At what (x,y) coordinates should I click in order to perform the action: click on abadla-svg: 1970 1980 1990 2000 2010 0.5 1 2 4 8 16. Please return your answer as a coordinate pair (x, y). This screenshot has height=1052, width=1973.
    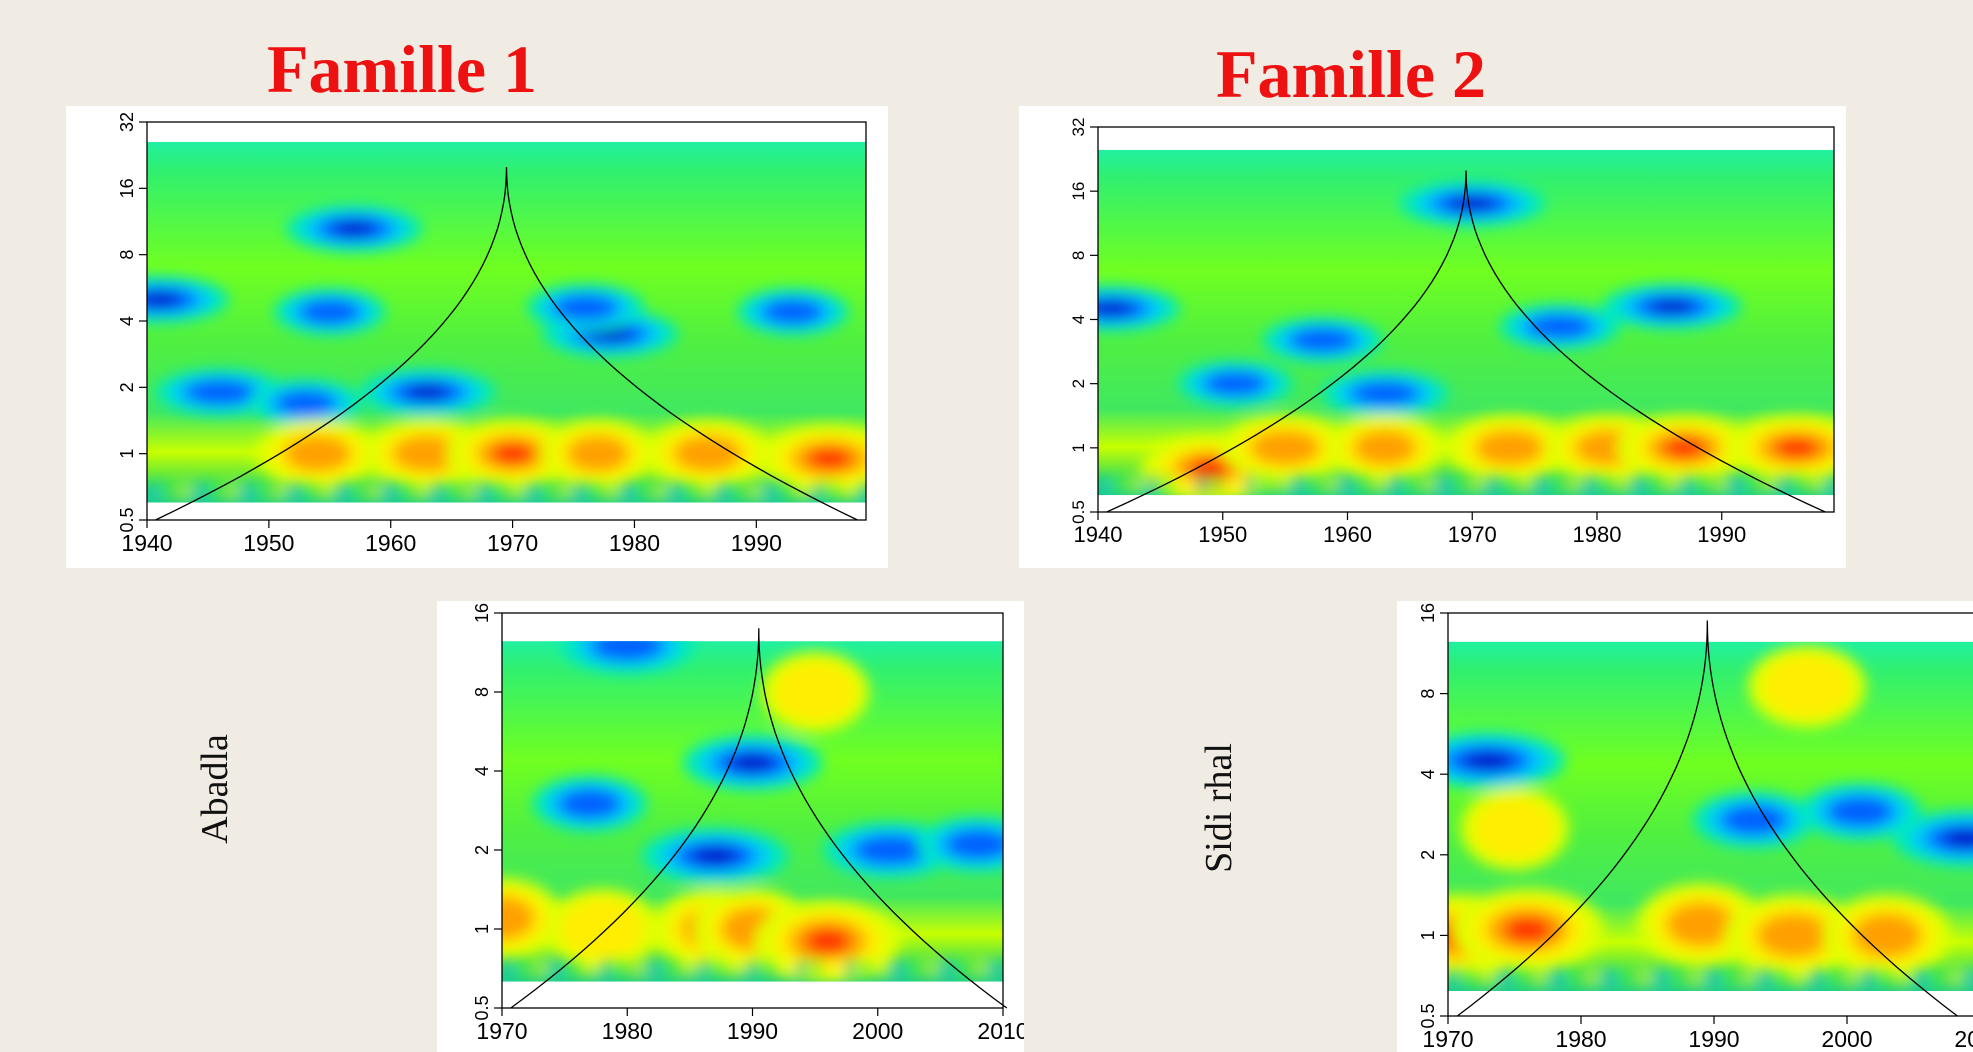
    Looking at the image, I should click on (748, 823).